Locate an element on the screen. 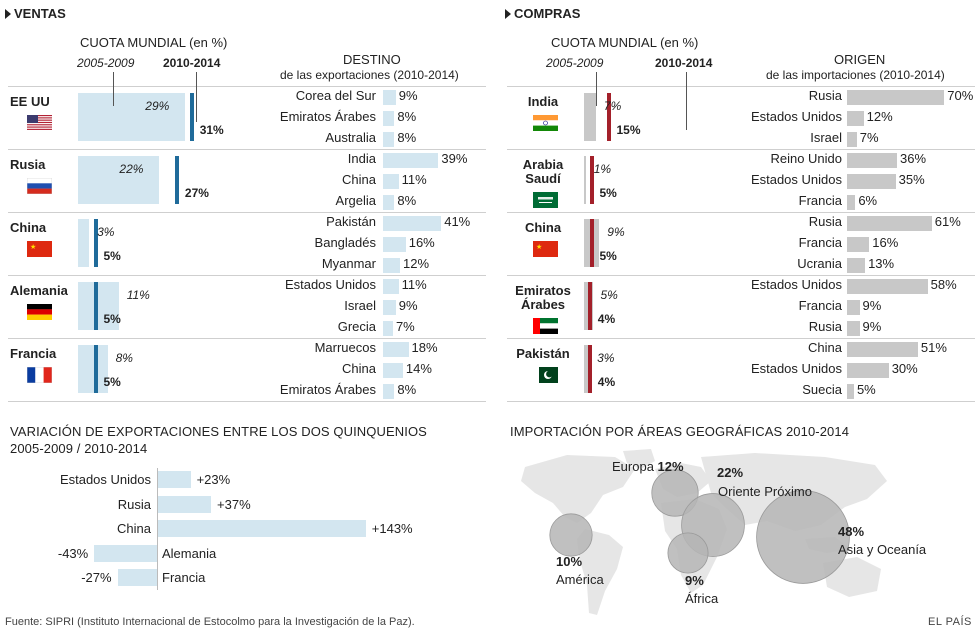 The width and height of the screenshot is (980, 635). country-name-line: Arabia is located at coordinates (543, 164).